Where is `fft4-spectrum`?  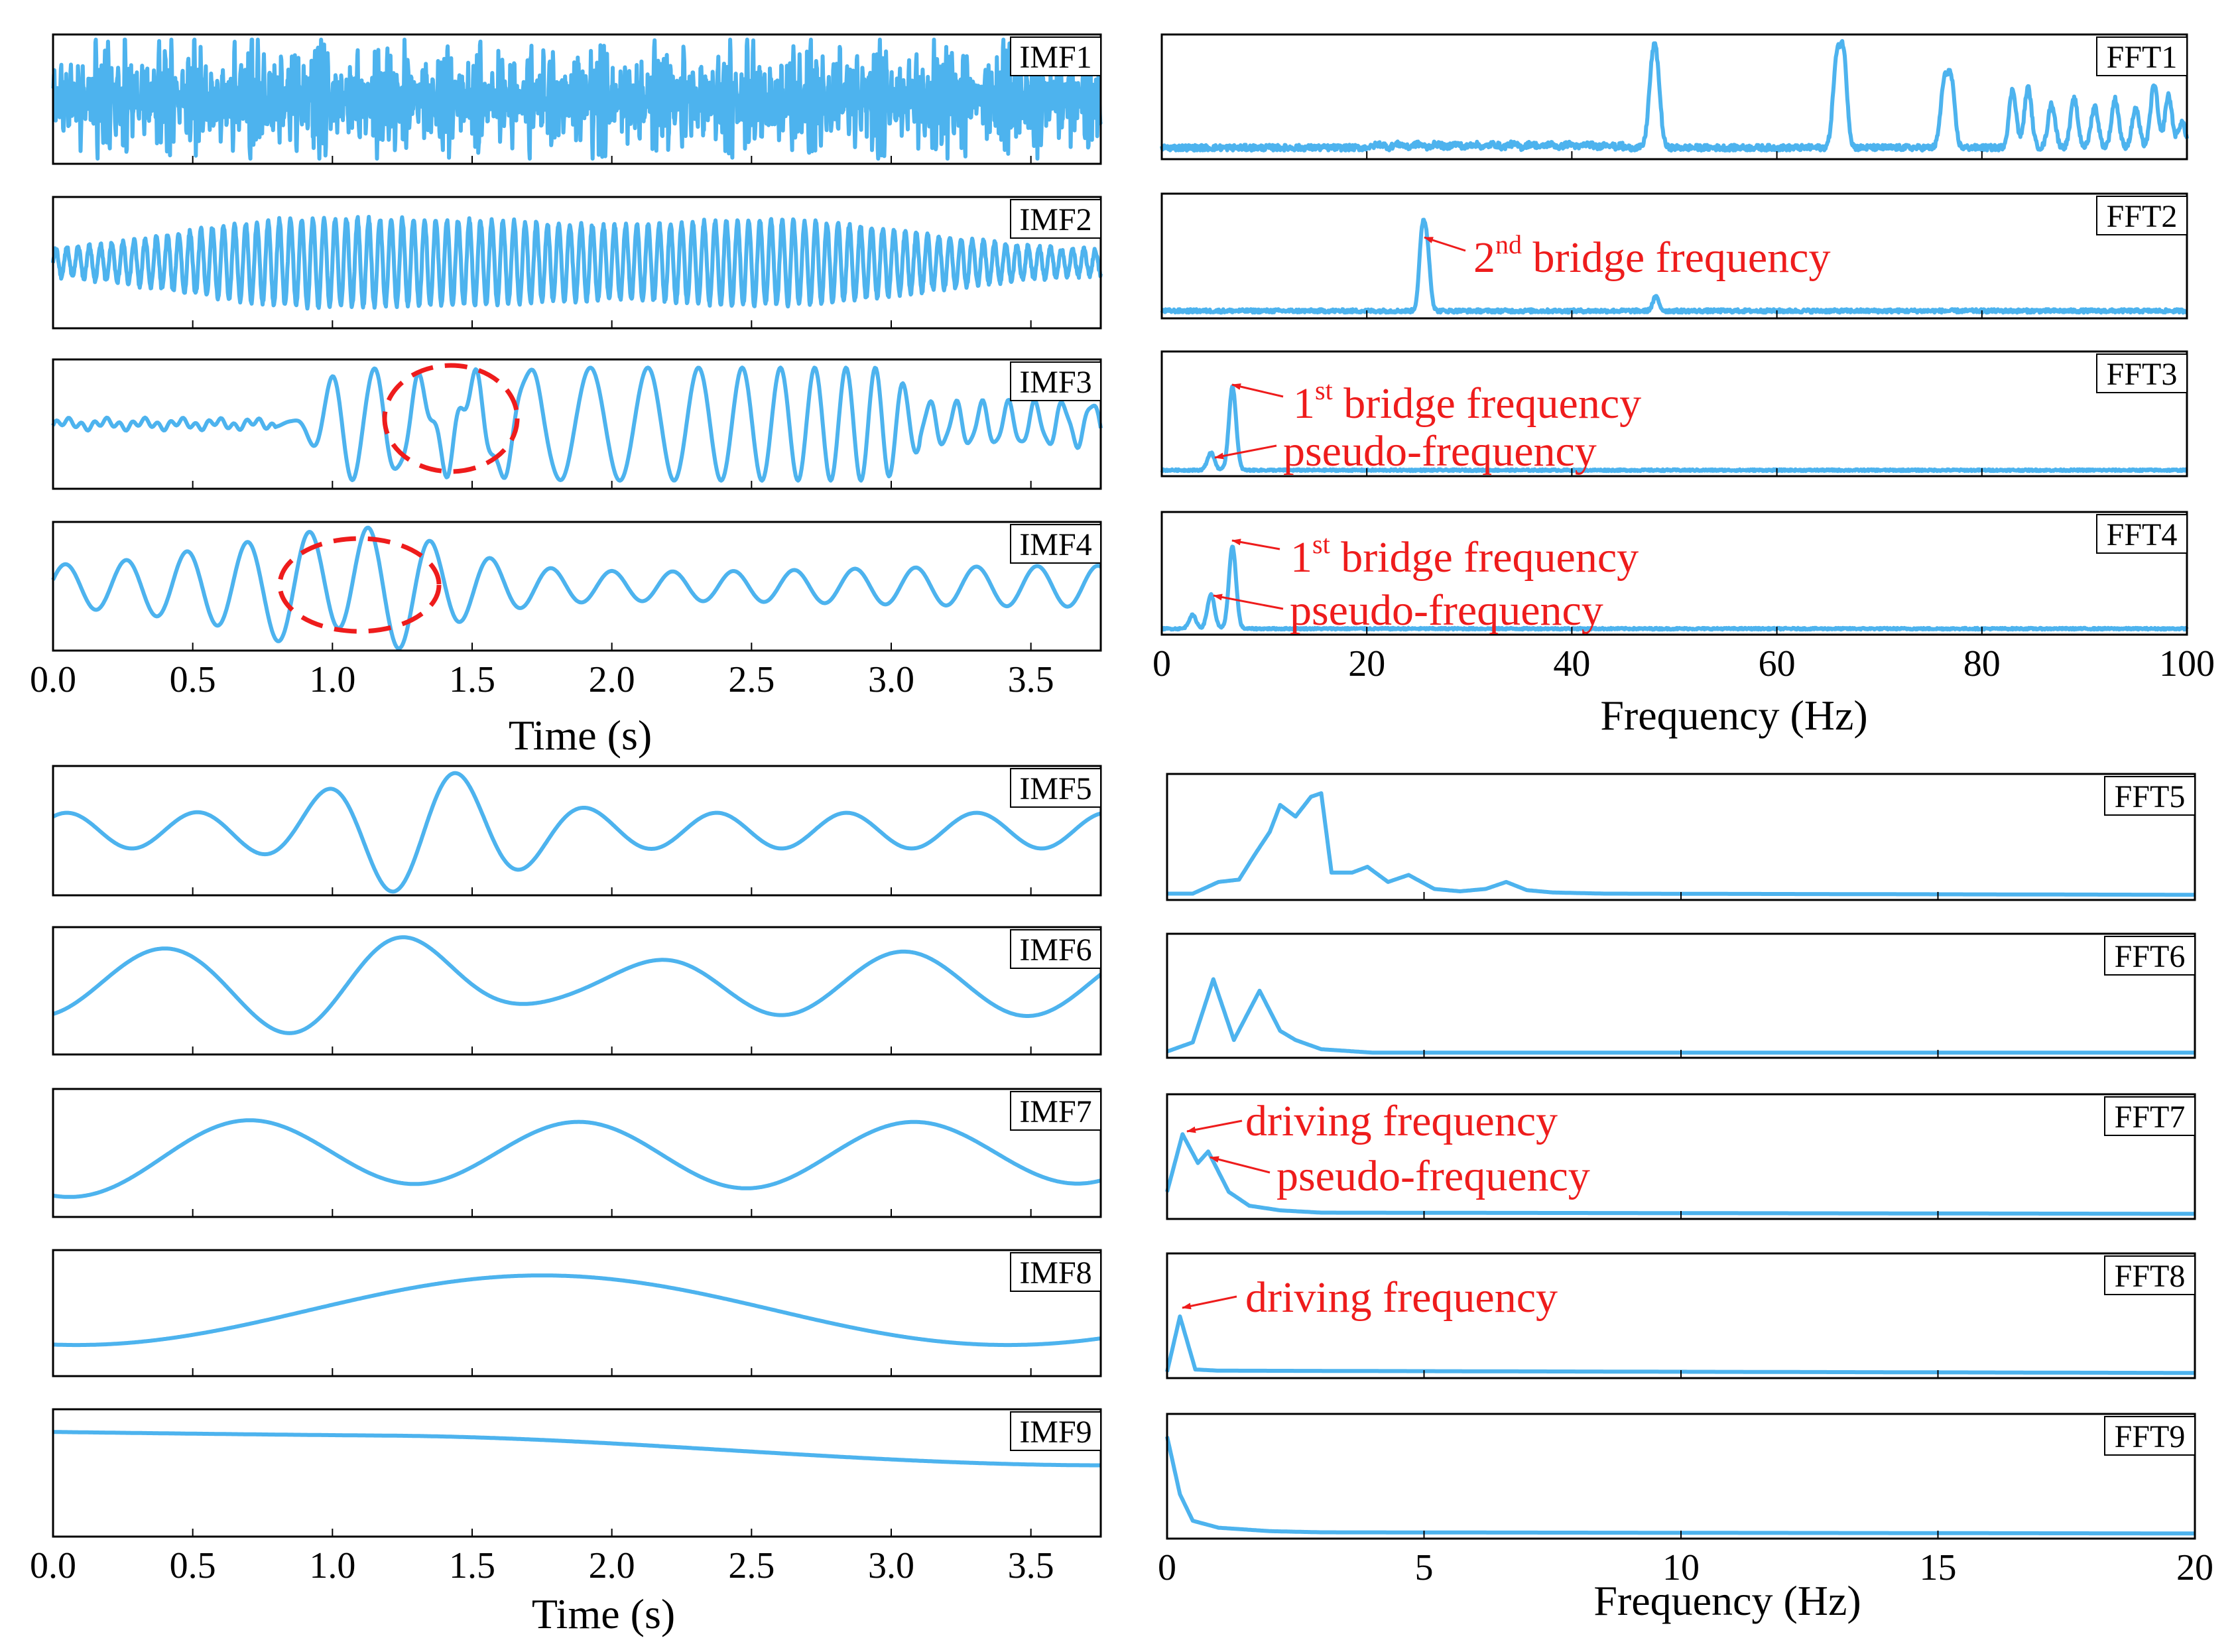 fft4-spectrum is located at coordinates (1674, 588).